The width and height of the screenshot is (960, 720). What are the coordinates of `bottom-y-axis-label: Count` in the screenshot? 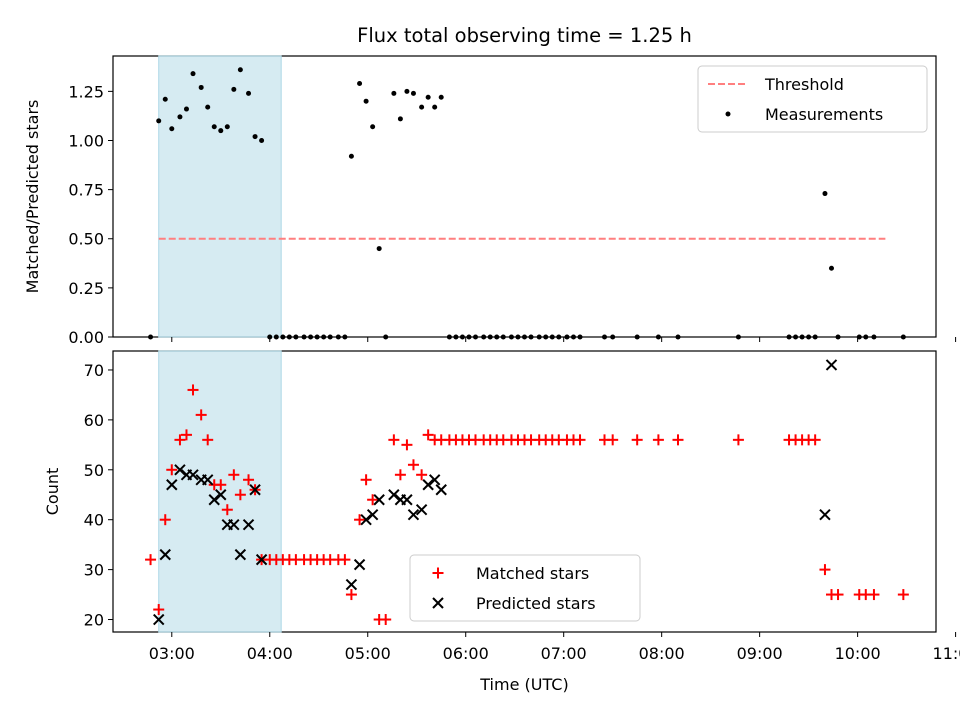 It's located at (52, 492).